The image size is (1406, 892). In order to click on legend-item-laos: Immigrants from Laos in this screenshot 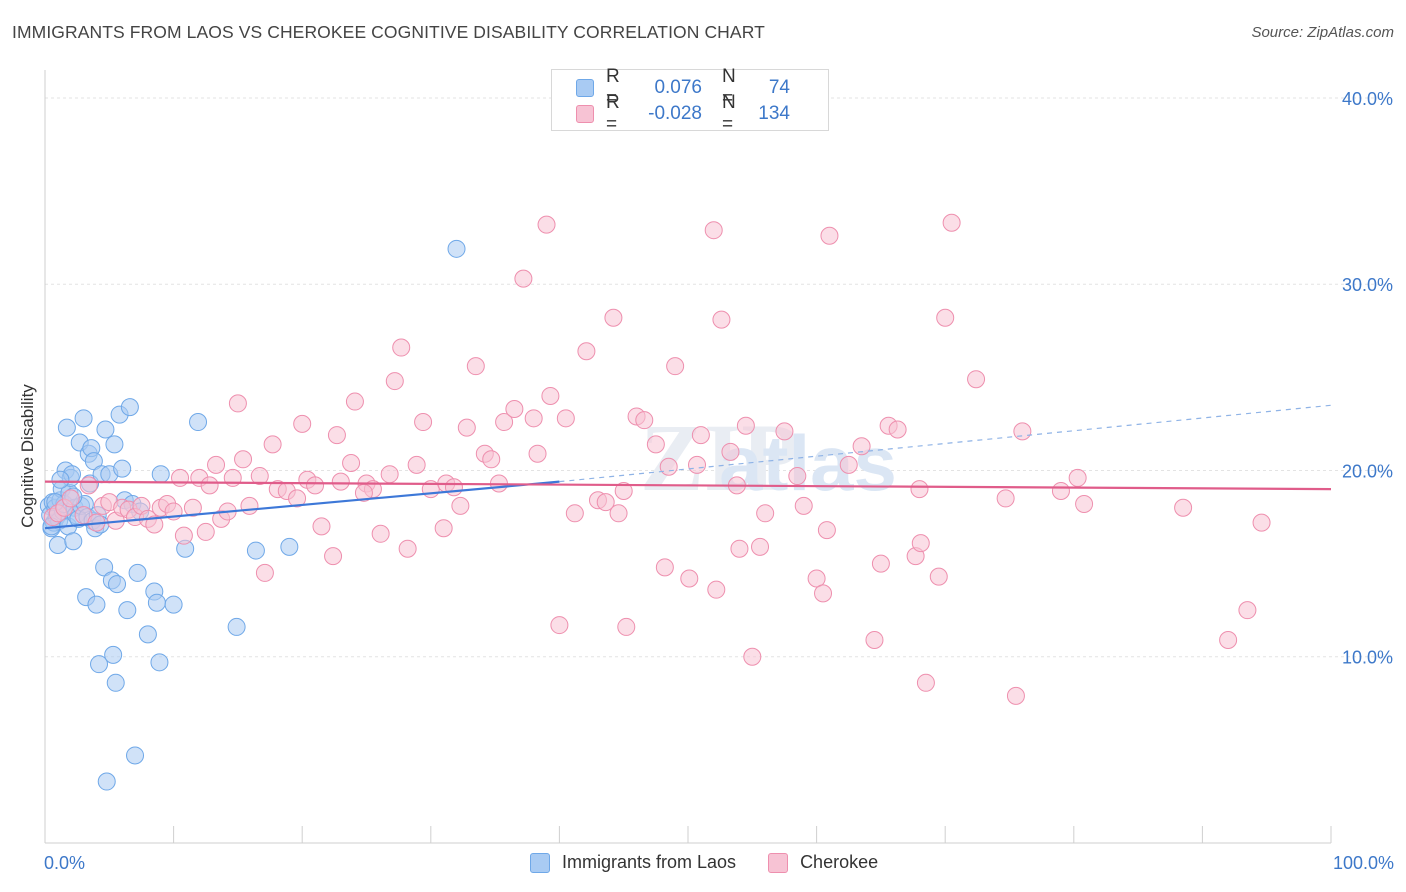, I will do `click(633, 862)`.